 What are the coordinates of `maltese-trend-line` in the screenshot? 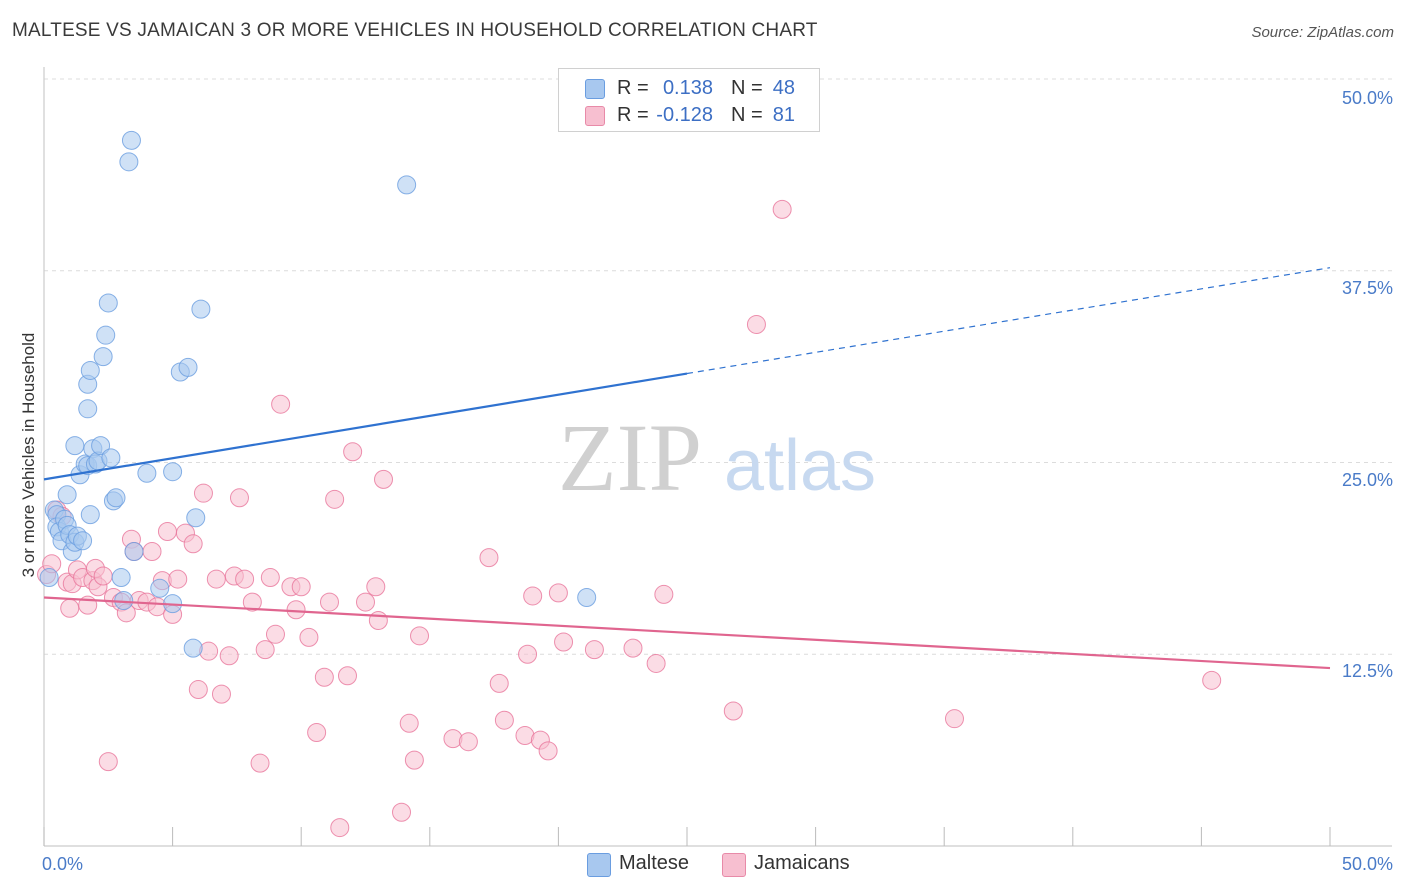 It's located at (365, 426).